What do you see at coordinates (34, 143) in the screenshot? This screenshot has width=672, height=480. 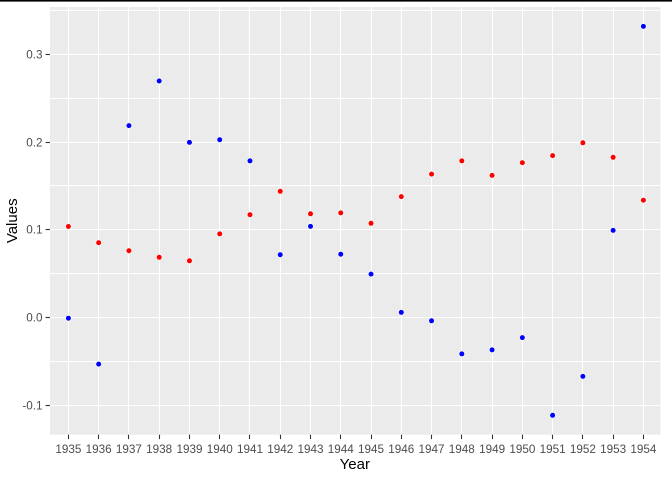 I see `svg-text: 0.2` at bounding box center [34, 143].